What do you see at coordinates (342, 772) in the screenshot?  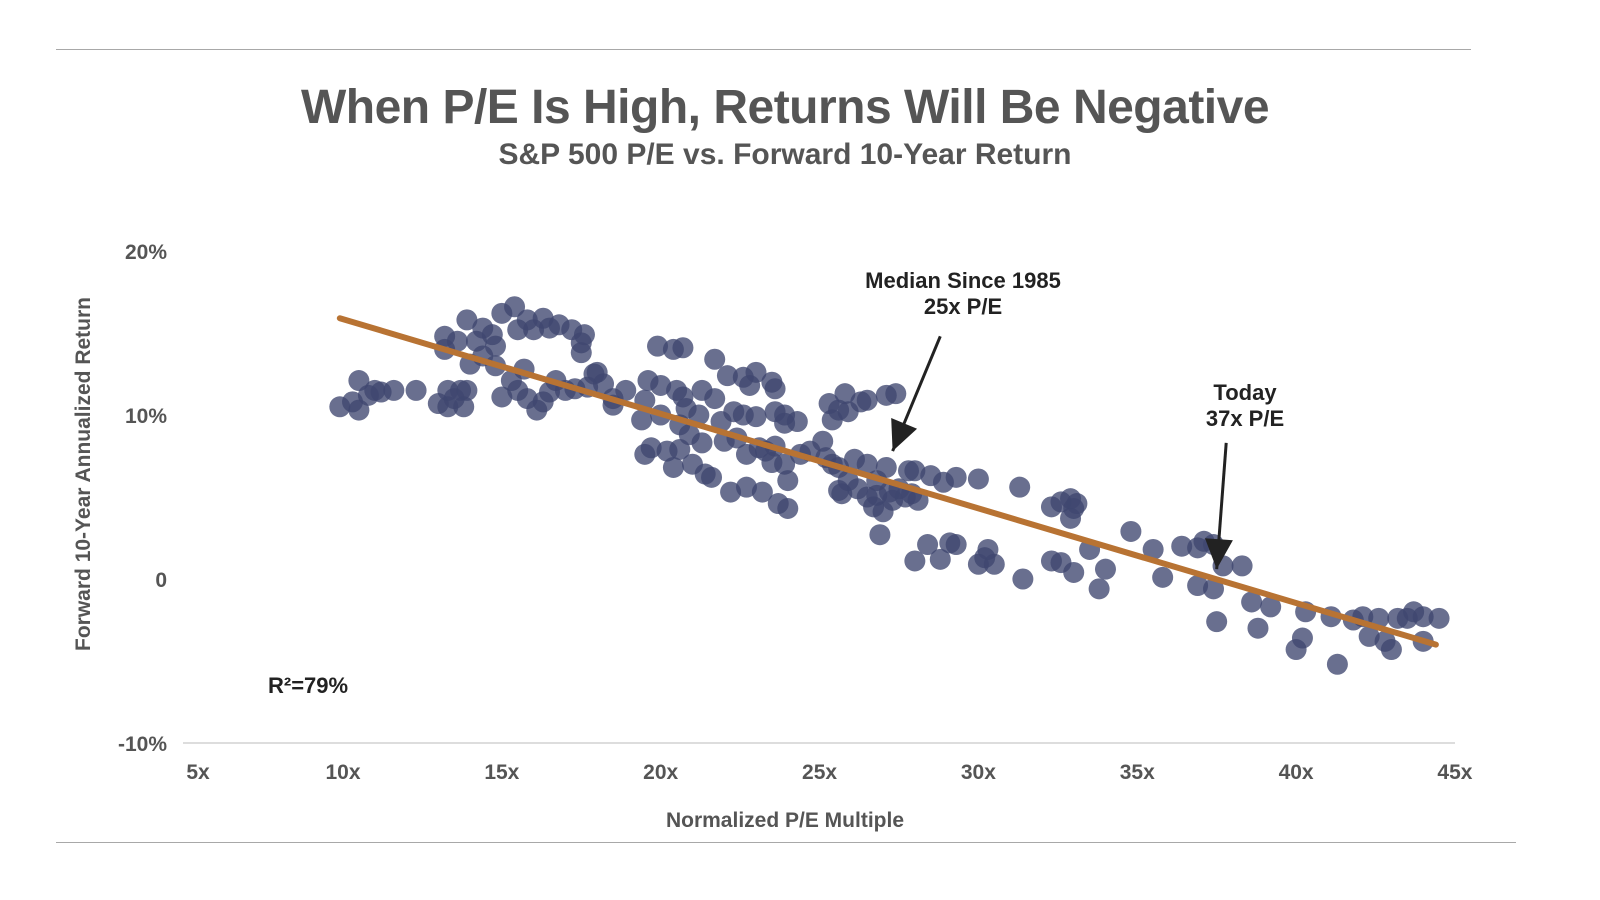 I see `x-tick-label: 10x` at bounding box center [342, 772].